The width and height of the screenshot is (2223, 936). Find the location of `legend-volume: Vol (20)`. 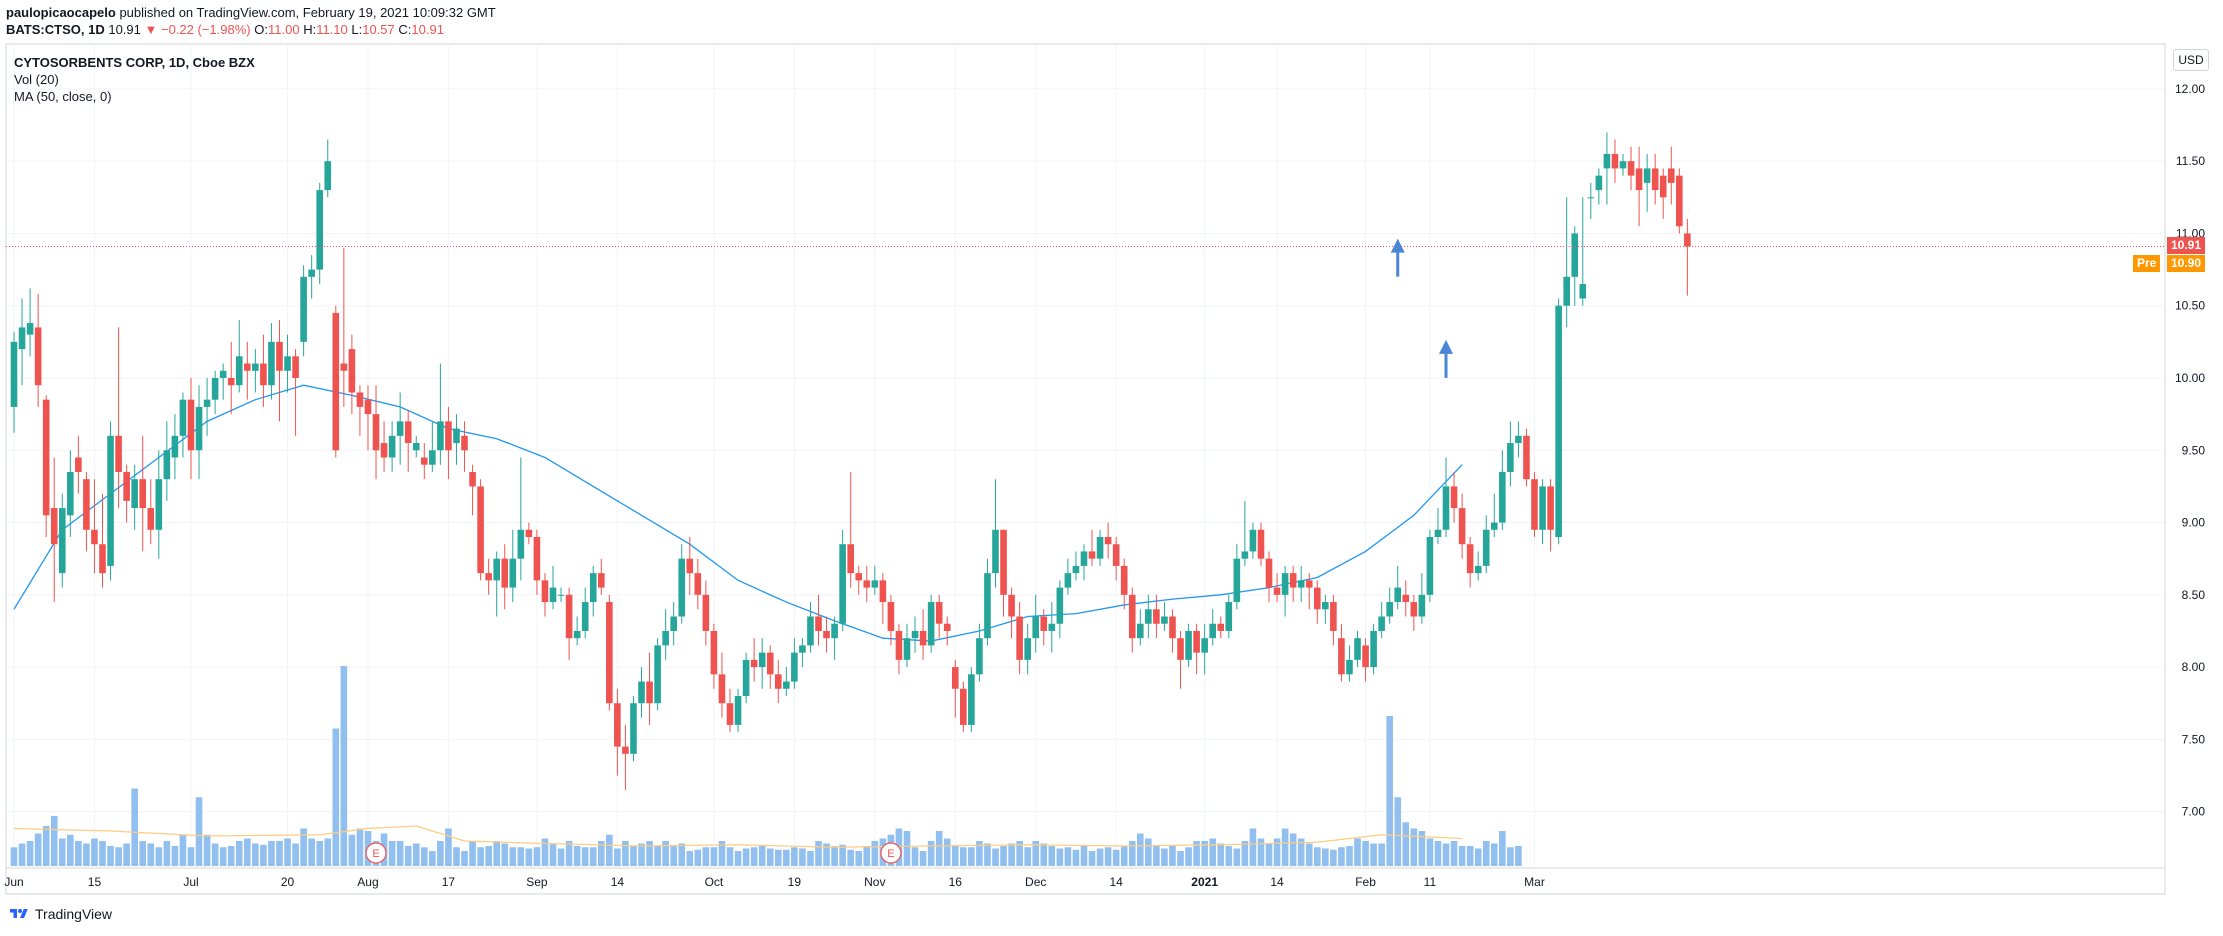

legend-volume: Vol (20) is located at coordinates (36, 79).